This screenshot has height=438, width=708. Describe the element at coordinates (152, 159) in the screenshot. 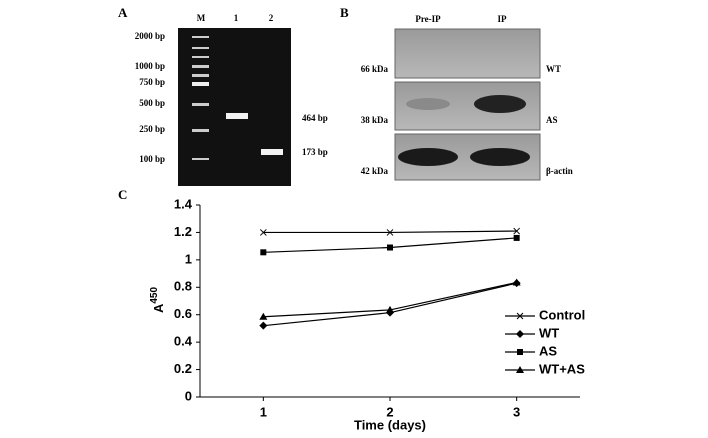

I see `ladder-label: 100 bp` at that location.